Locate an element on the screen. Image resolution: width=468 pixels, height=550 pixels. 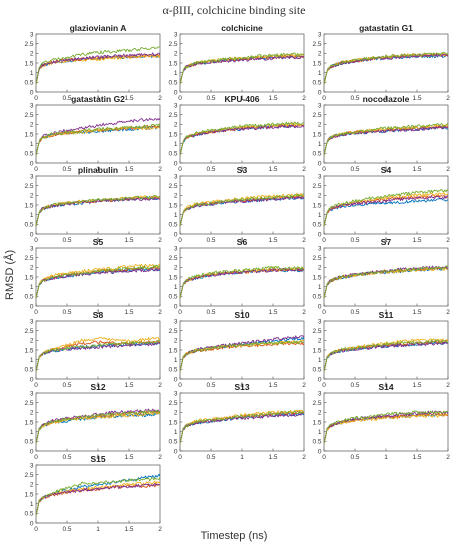
figure-title: α-βIII, colchicine binding site is located at coordinates (234, 10).